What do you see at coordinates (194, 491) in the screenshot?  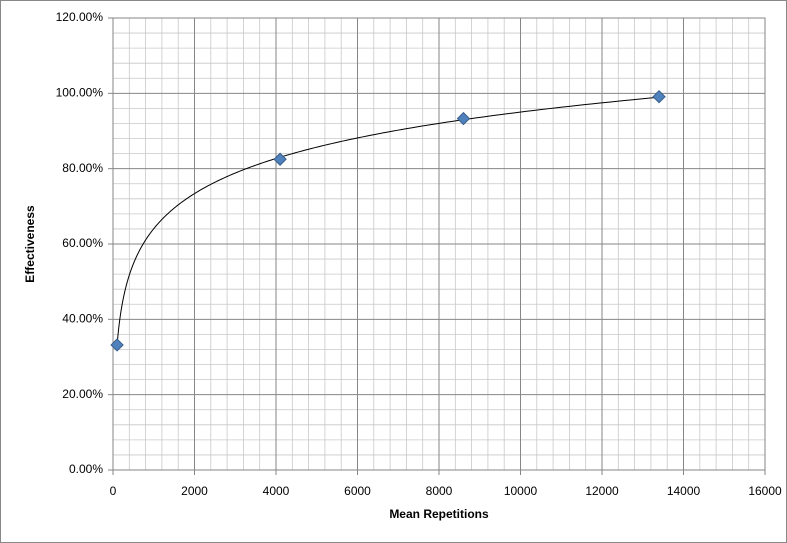 I see `x-tick-label: 2000` at bounding box center [194, 491].